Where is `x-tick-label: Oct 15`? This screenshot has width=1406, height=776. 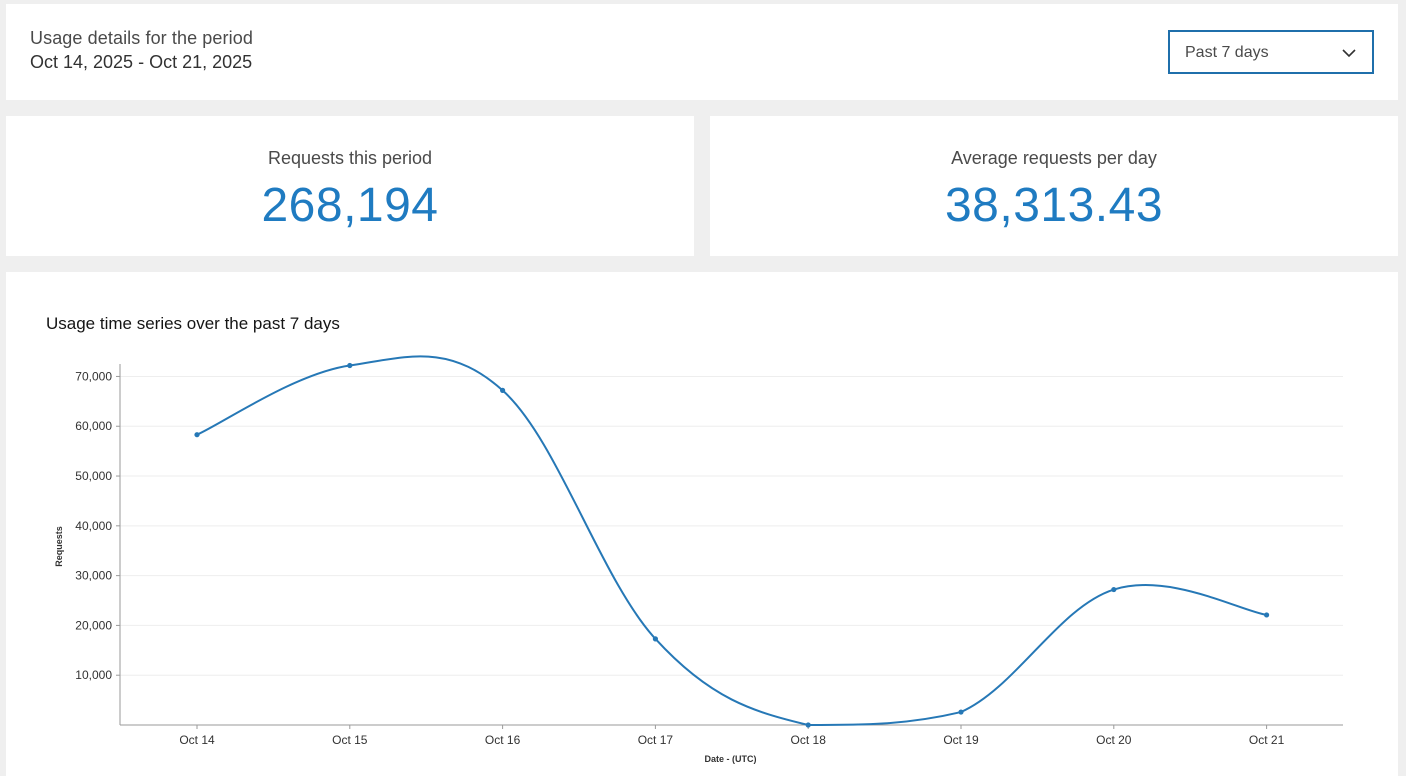
x-tick-label: Oct 15 is located at coordinates (350, 740).